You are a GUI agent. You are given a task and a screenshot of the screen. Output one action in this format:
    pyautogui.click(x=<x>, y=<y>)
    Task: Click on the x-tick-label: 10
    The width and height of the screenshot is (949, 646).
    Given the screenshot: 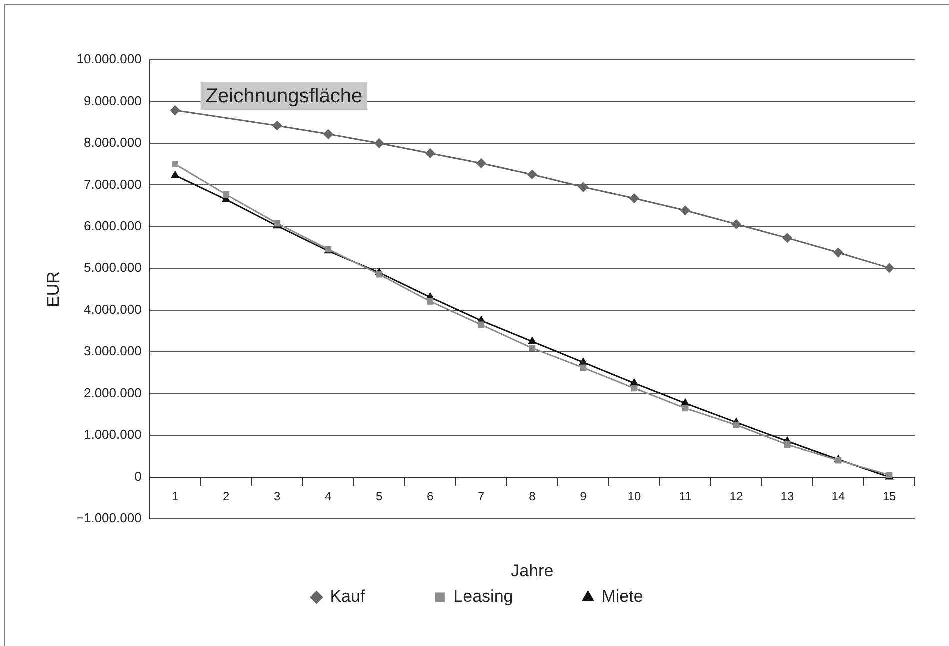 What is the action you would take?
    pyautogui.click(x=635, y=497)
    